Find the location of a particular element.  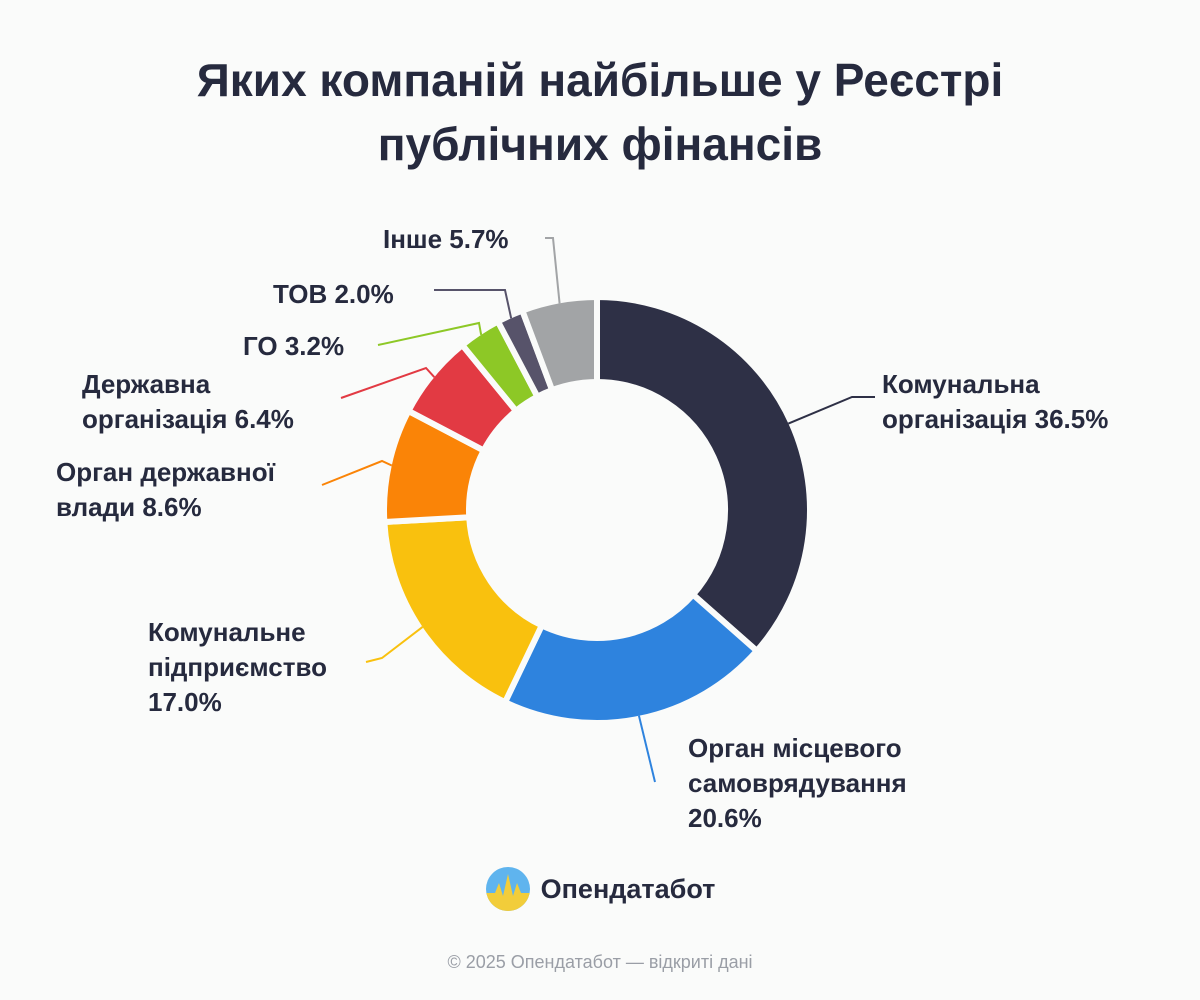

donut-slice-komunalne-pidpryyemstvo is located at coordinates (463, 610).